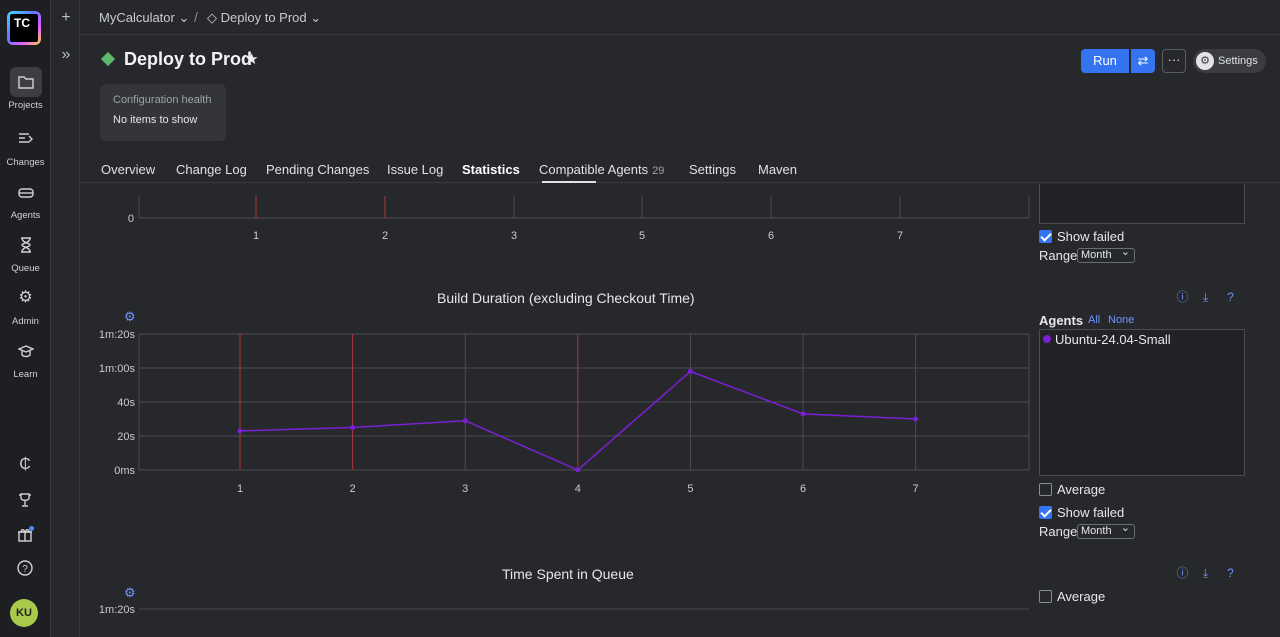 The height and width of the screenshot is (637, 1280). Describe the element at coordinates (1205, 61) in the screenshot. I see `gear-icon: ⚙` at that location.